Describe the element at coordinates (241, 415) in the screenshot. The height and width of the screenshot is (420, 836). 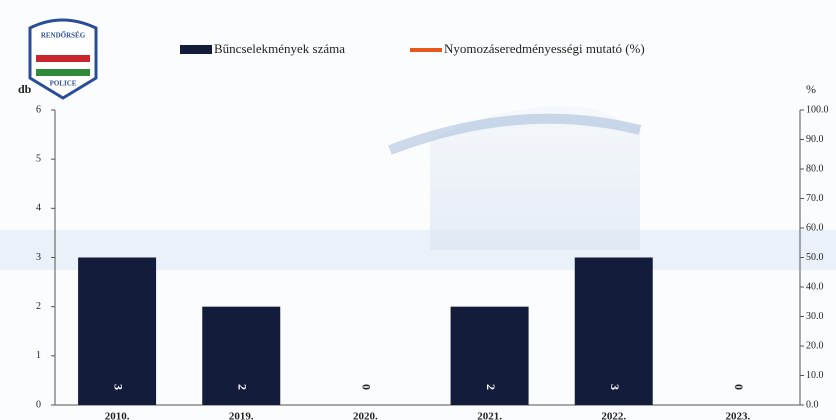
I see `x-tick-label: 2019.` at that location.